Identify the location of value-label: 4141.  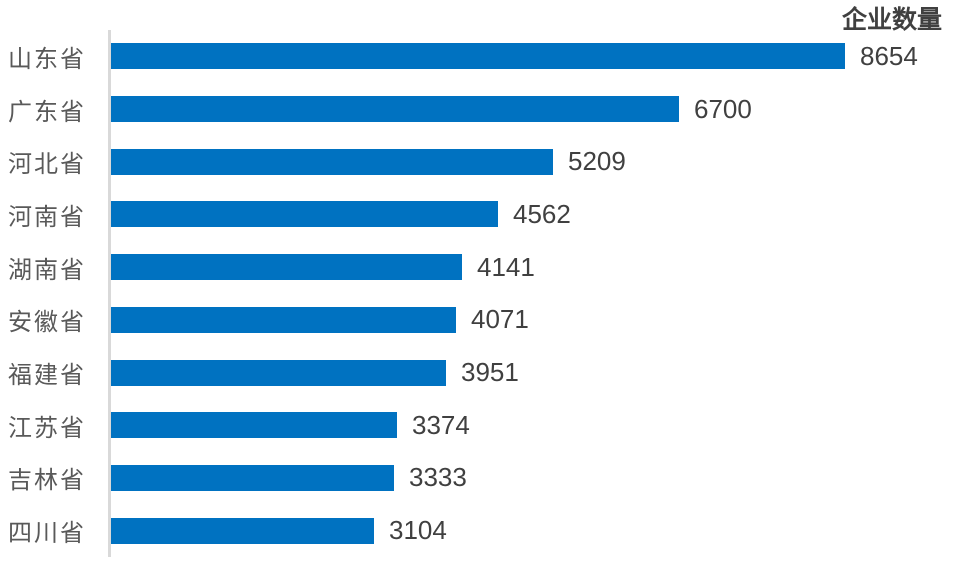
(506, 266).